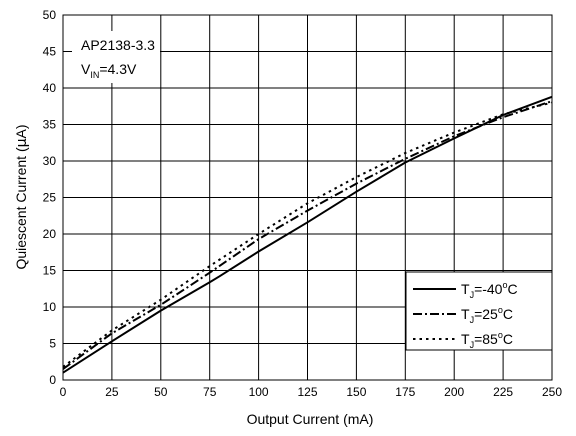 The width and height of the screenshot is (576, 436). I want to click on x-tick-label: 50, so click(161, 392).